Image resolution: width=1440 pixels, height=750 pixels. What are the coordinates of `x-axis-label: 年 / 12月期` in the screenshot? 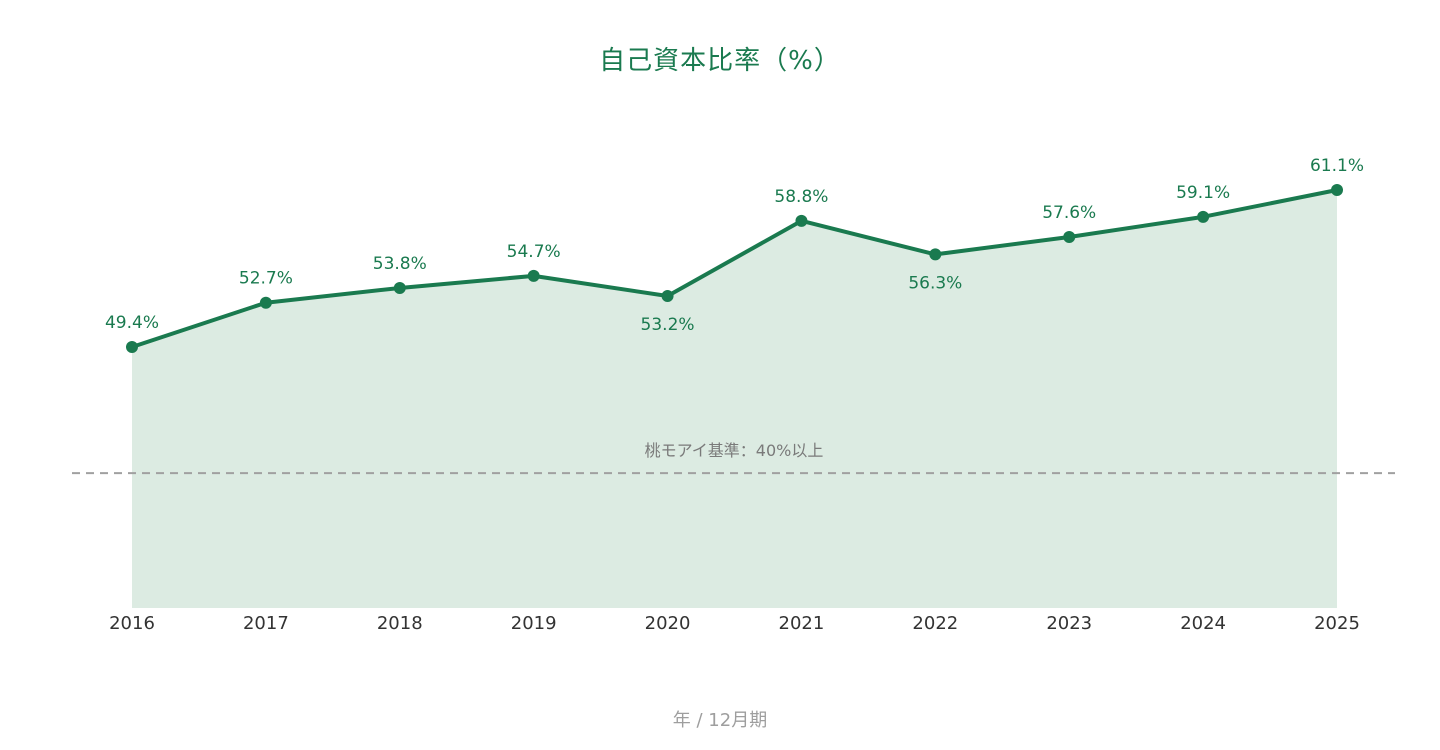 It's located at (720, 720).